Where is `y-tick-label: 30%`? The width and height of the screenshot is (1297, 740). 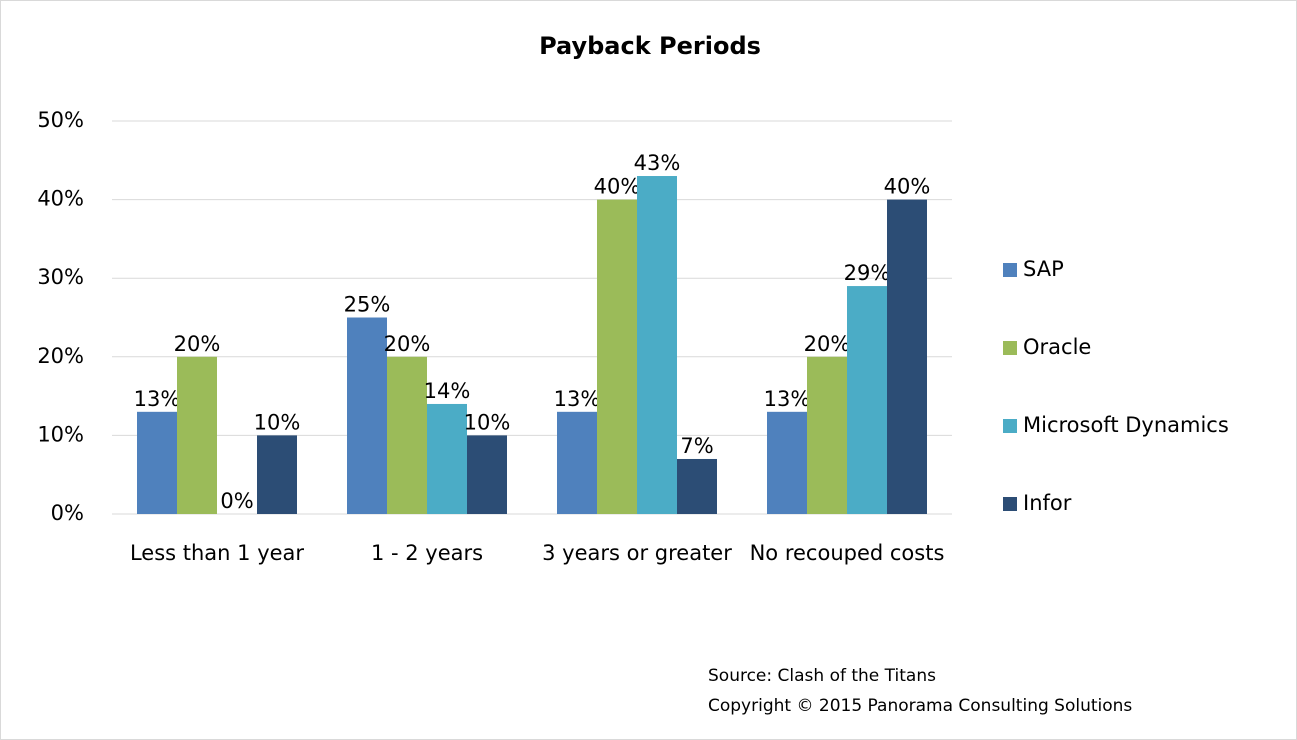
y-tick-label: 30% is located at coordinates (60, 277).